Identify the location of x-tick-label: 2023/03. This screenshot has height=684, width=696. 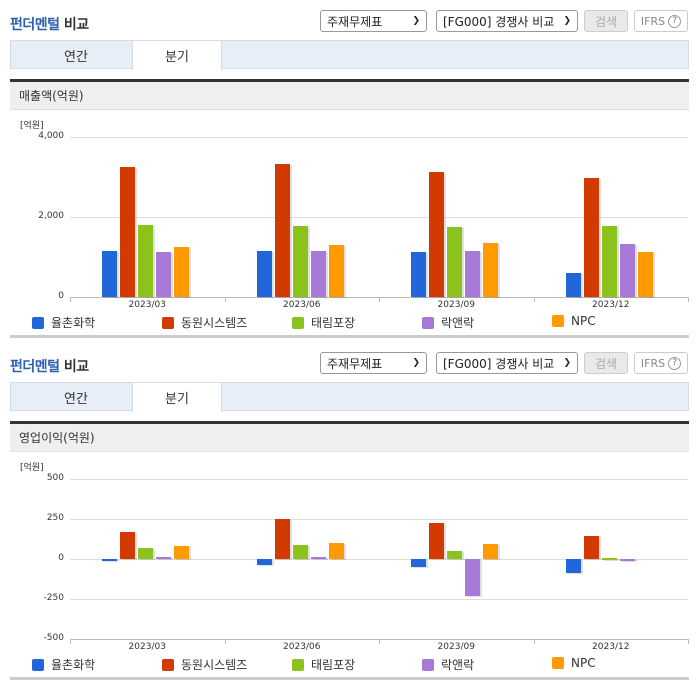
(147, 305).